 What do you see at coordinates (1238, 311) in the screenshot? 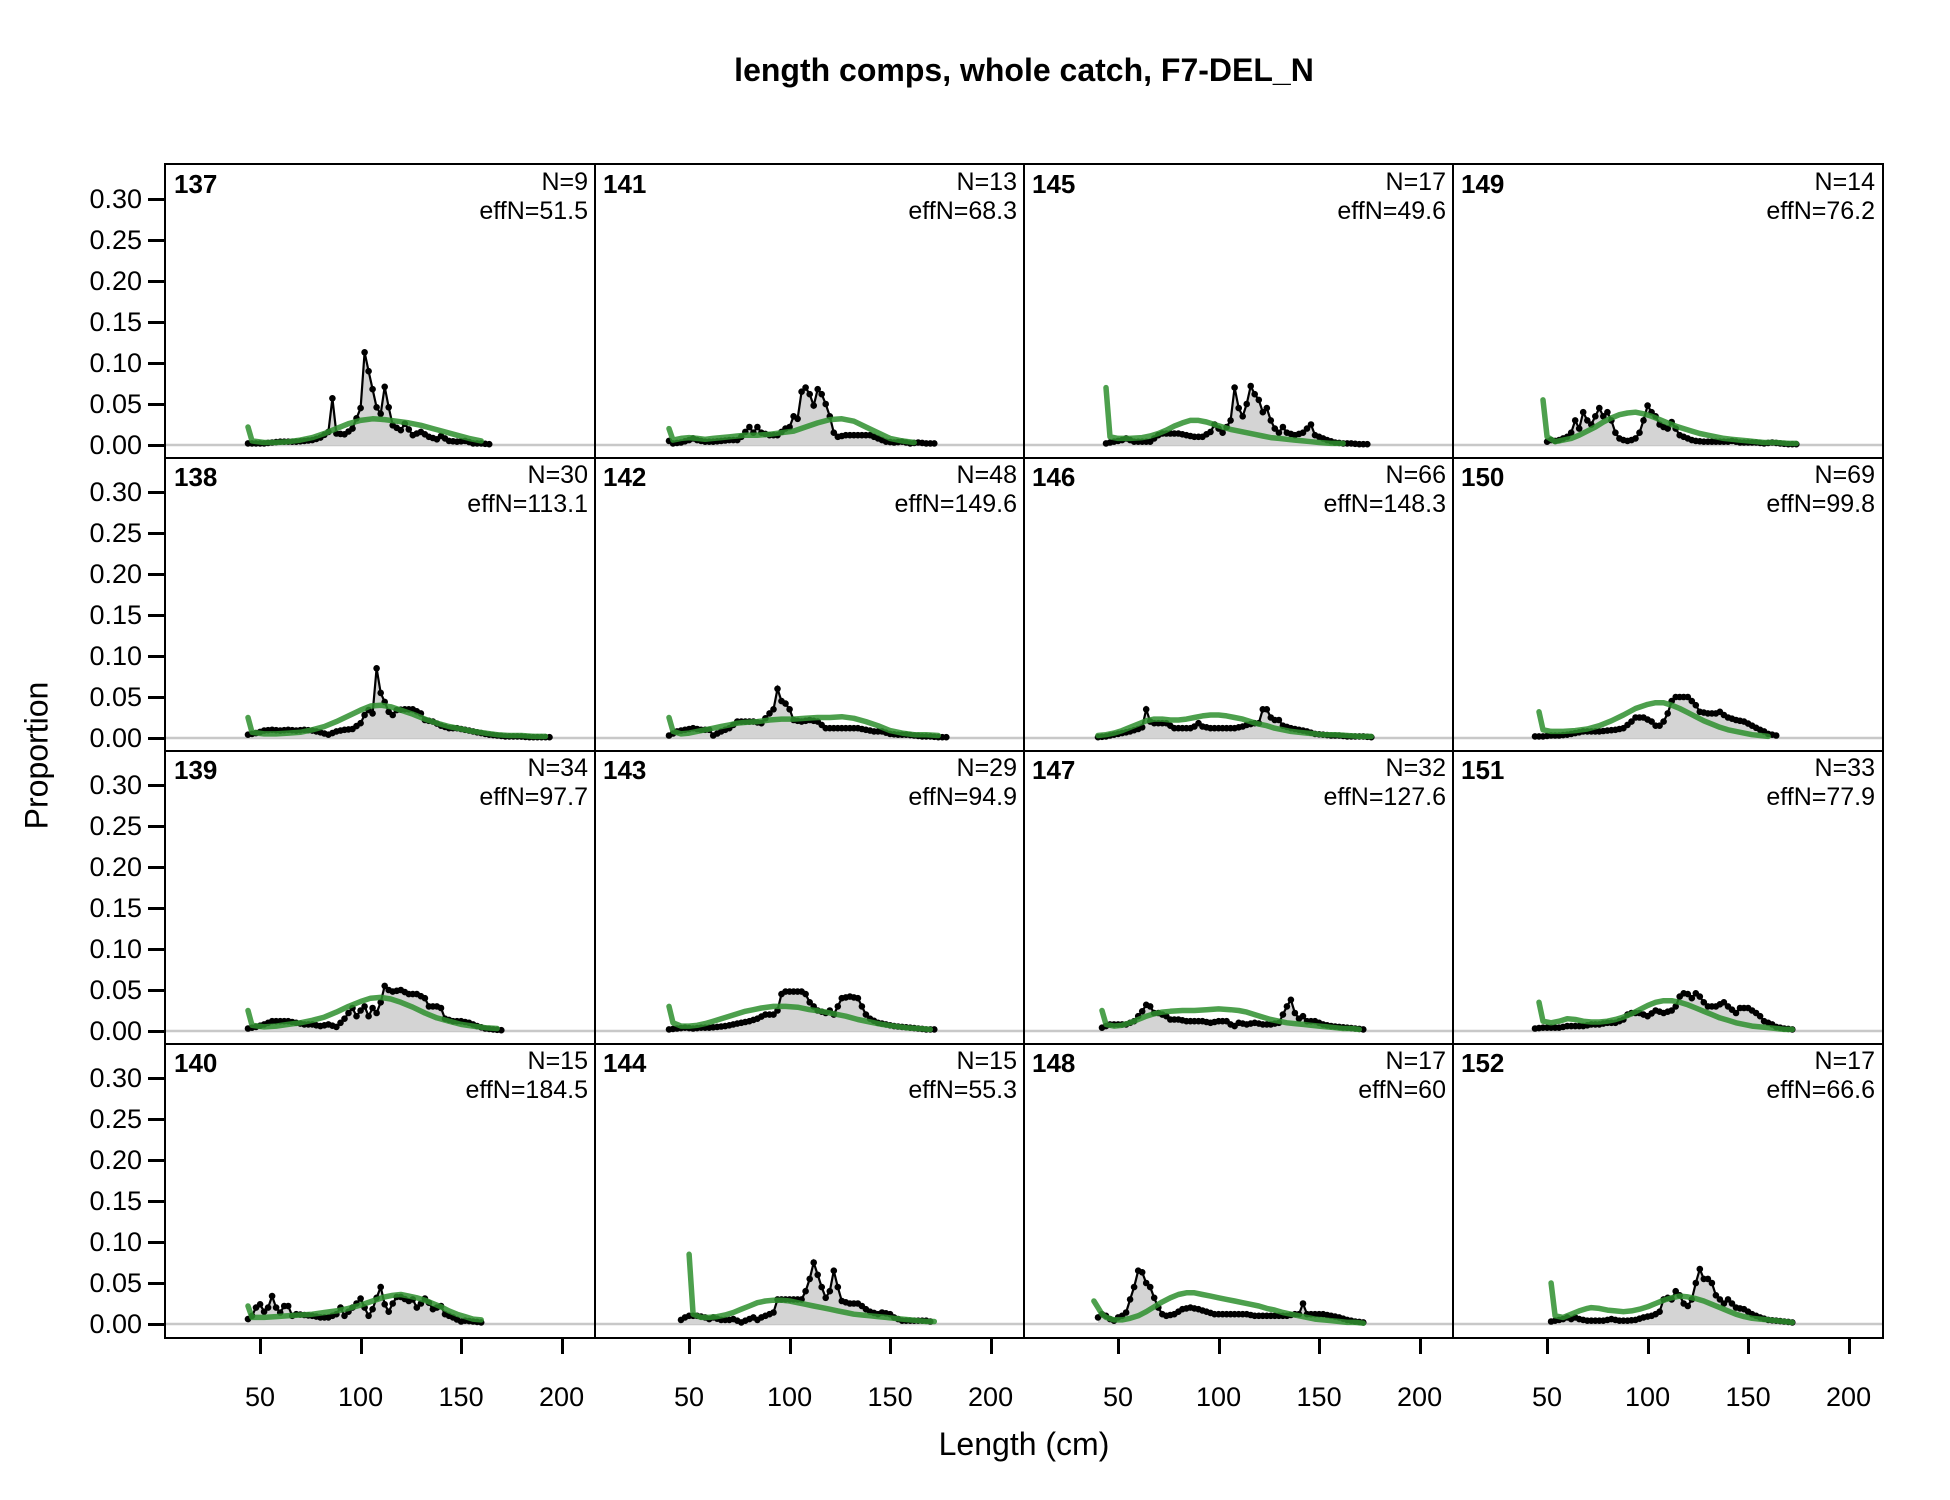
I see `panel-145: 145 N=17 effN=49.6` at bounding box center [1238, 311].